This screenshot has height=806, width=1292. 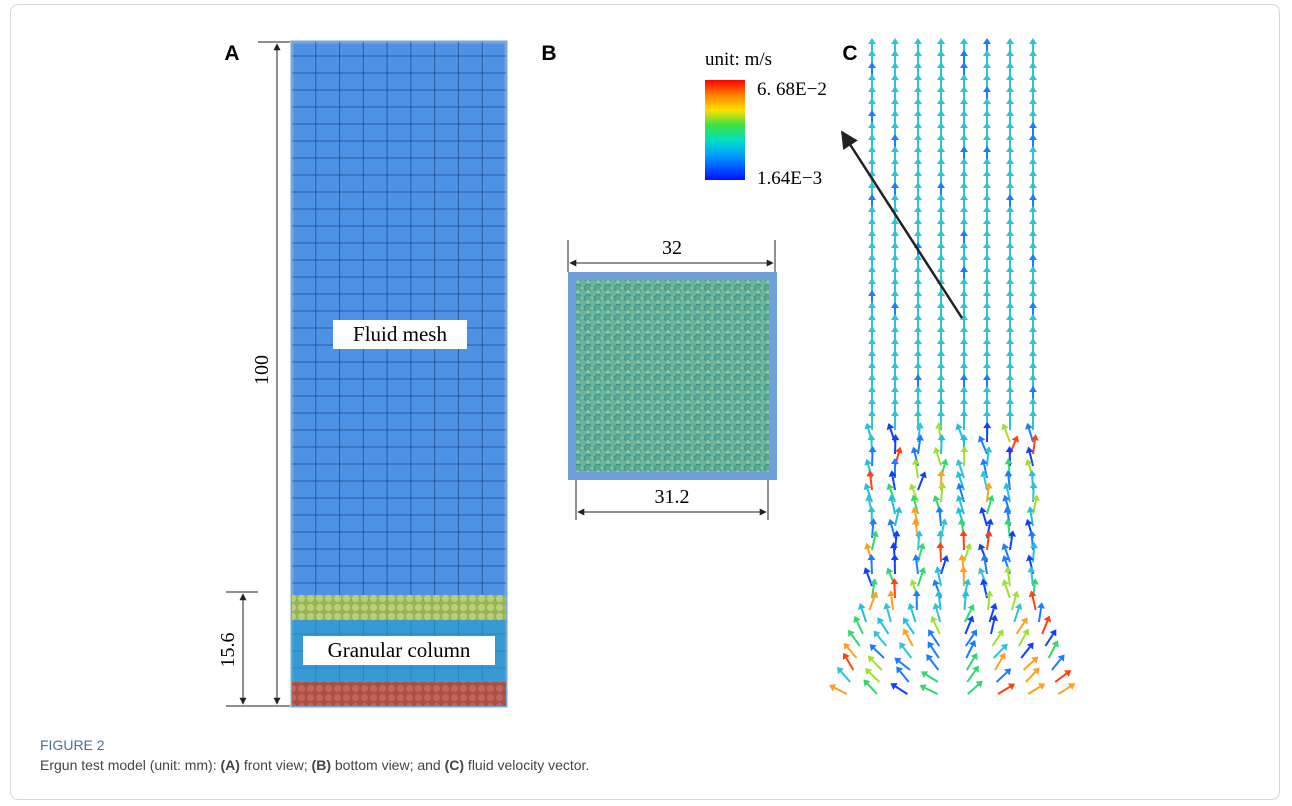 I want to click on particle-bed, so click(x=672, y=376).